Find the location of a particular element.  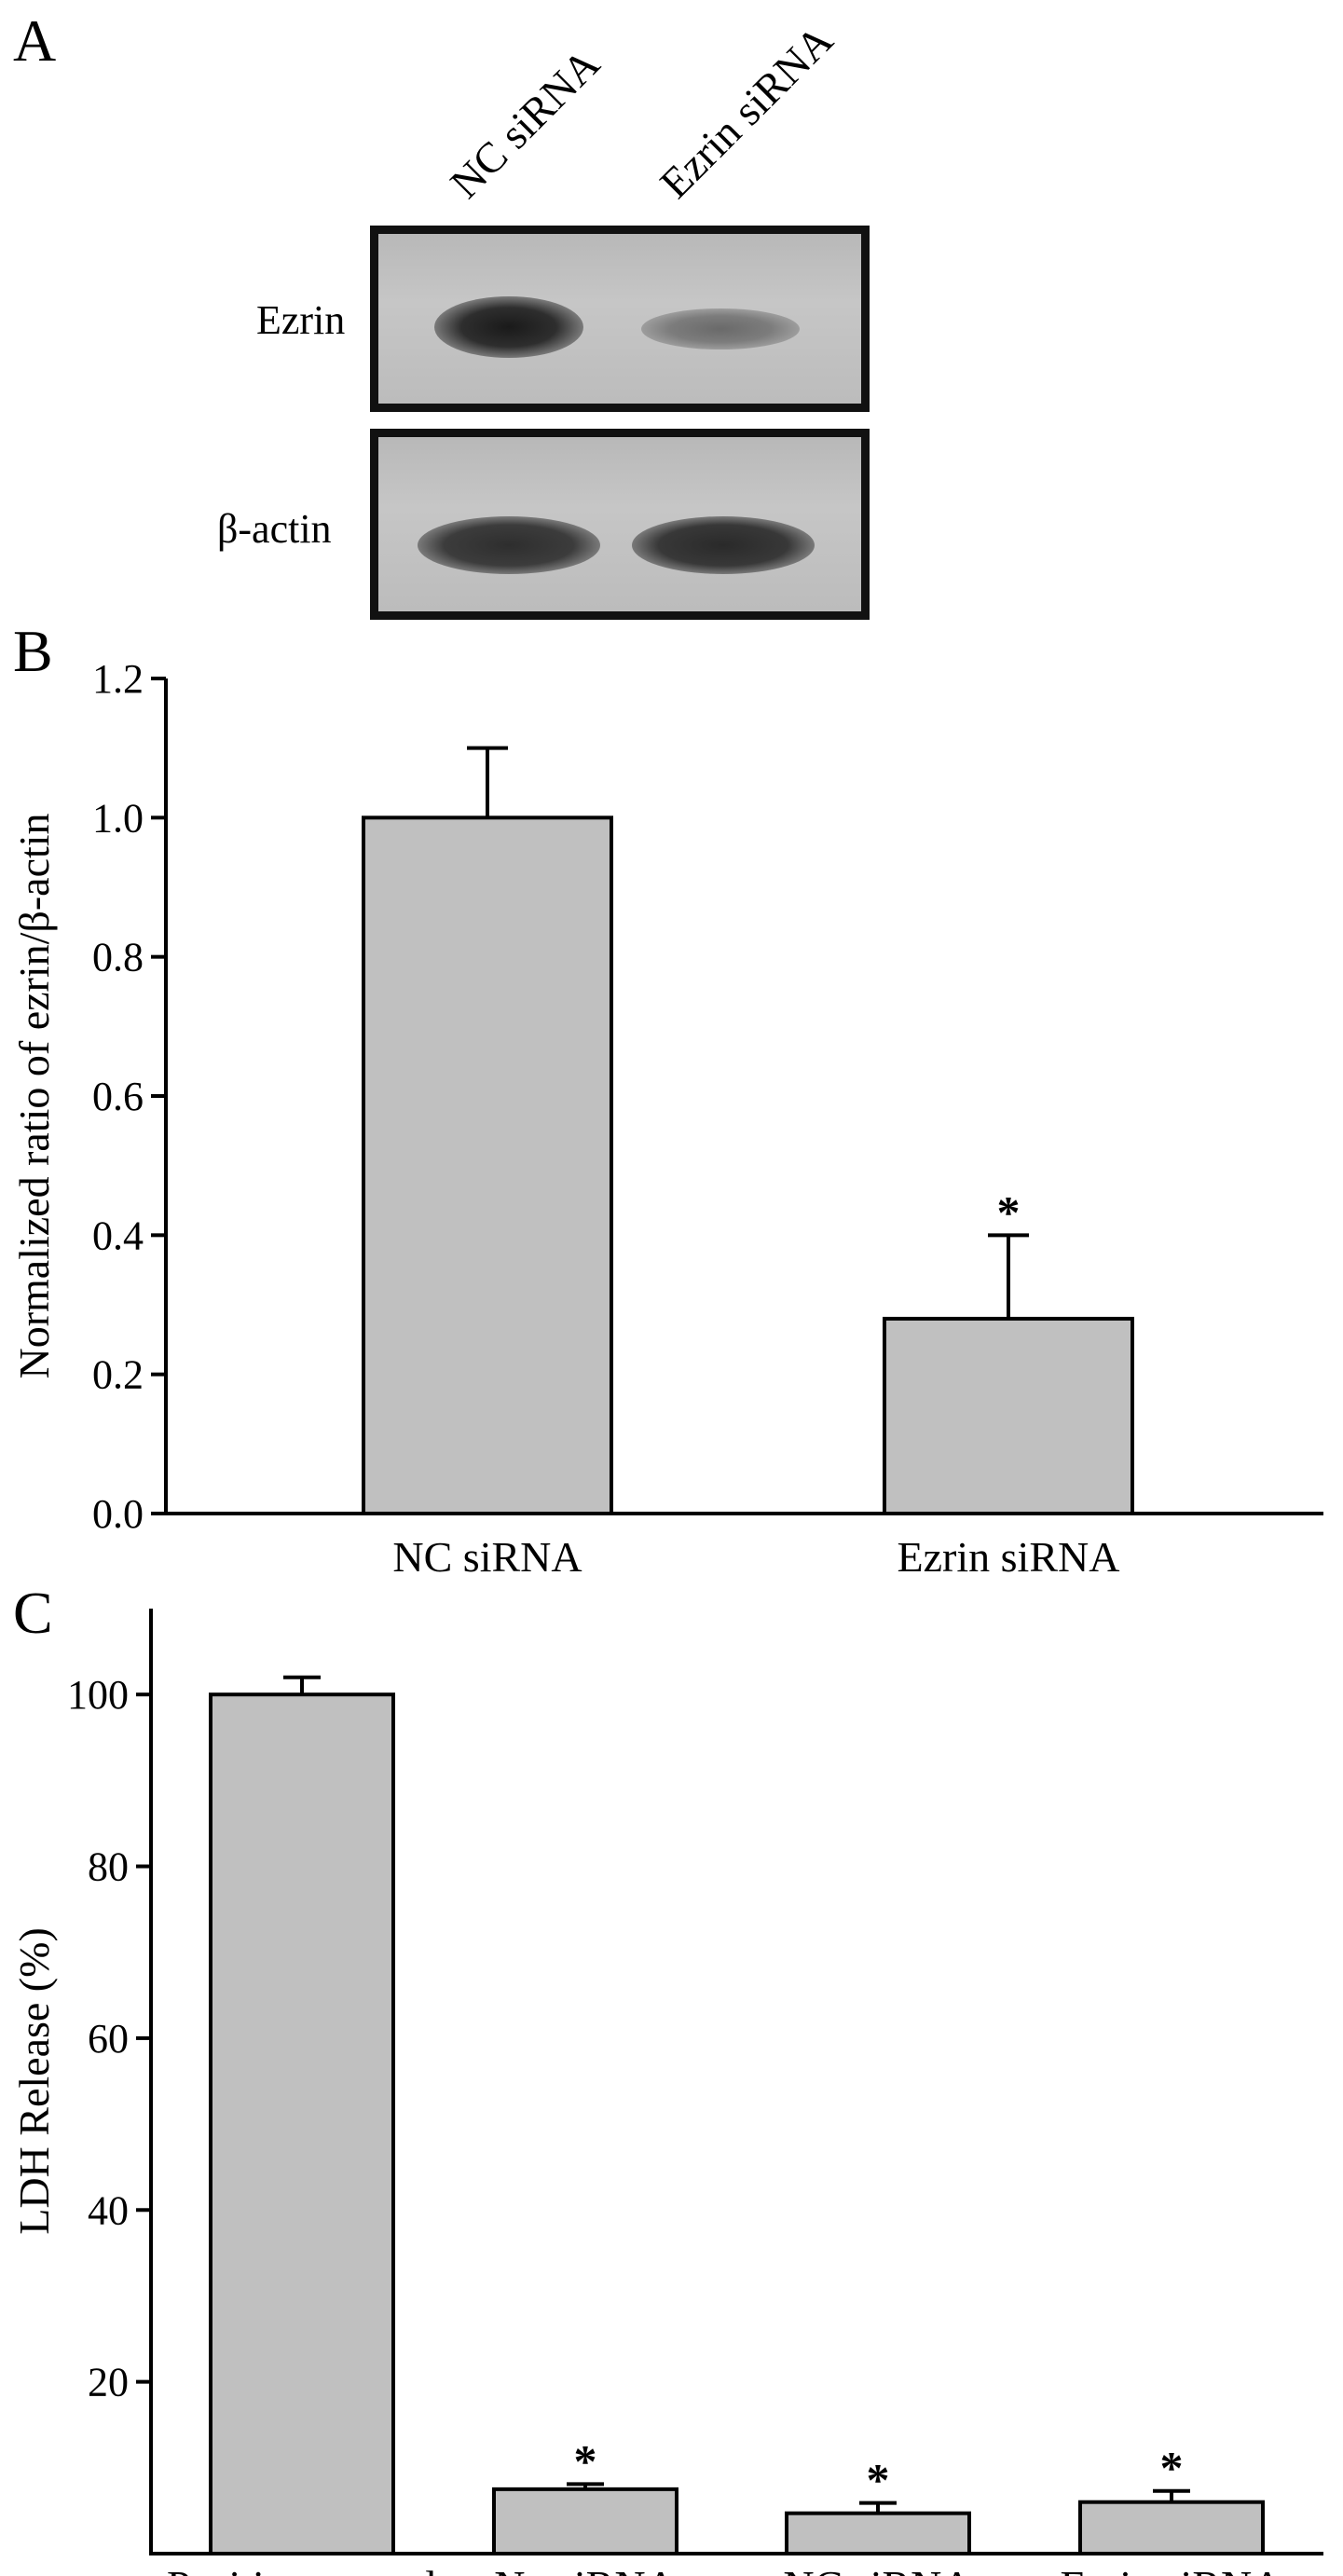

band-actin-nc-sirna is located at coordinates (509, 545).